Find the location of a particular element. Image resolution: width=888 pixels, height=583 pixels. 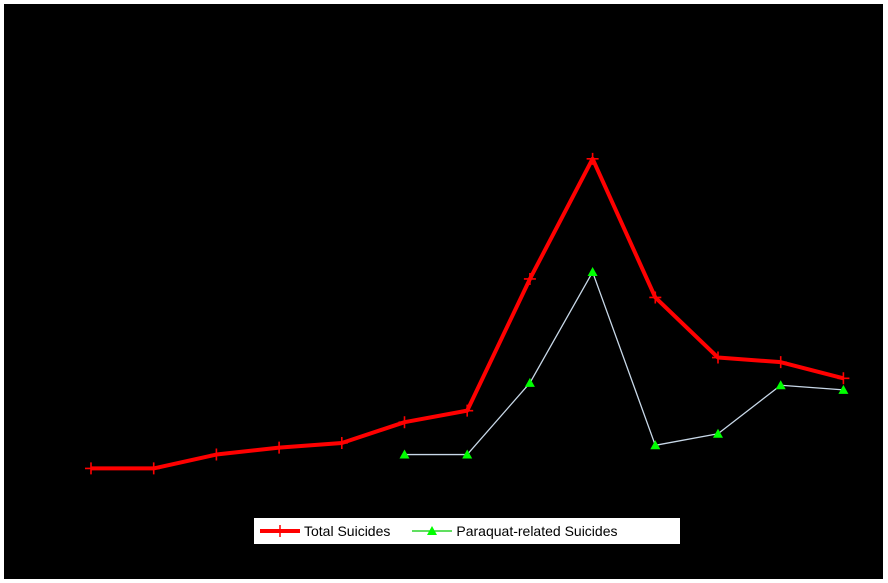

legend-swatch-paraquat-icon is located at coordinates (432, 530).